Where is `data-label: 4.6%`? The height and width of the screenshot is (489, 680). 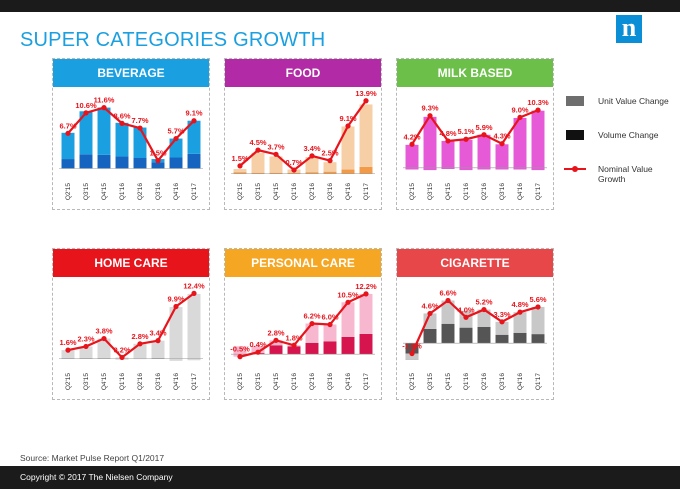 data-label: 4.6% is located at coordinates (429, 305).